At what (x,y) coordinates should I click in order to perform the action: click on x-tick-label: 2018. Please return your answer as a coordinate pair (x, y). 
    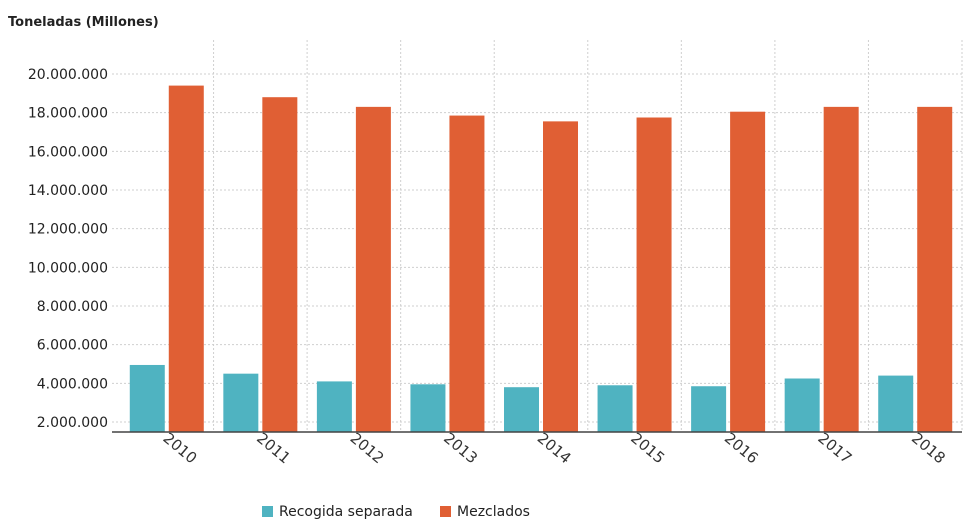
    Looking at the image, I should click on (928, 448).